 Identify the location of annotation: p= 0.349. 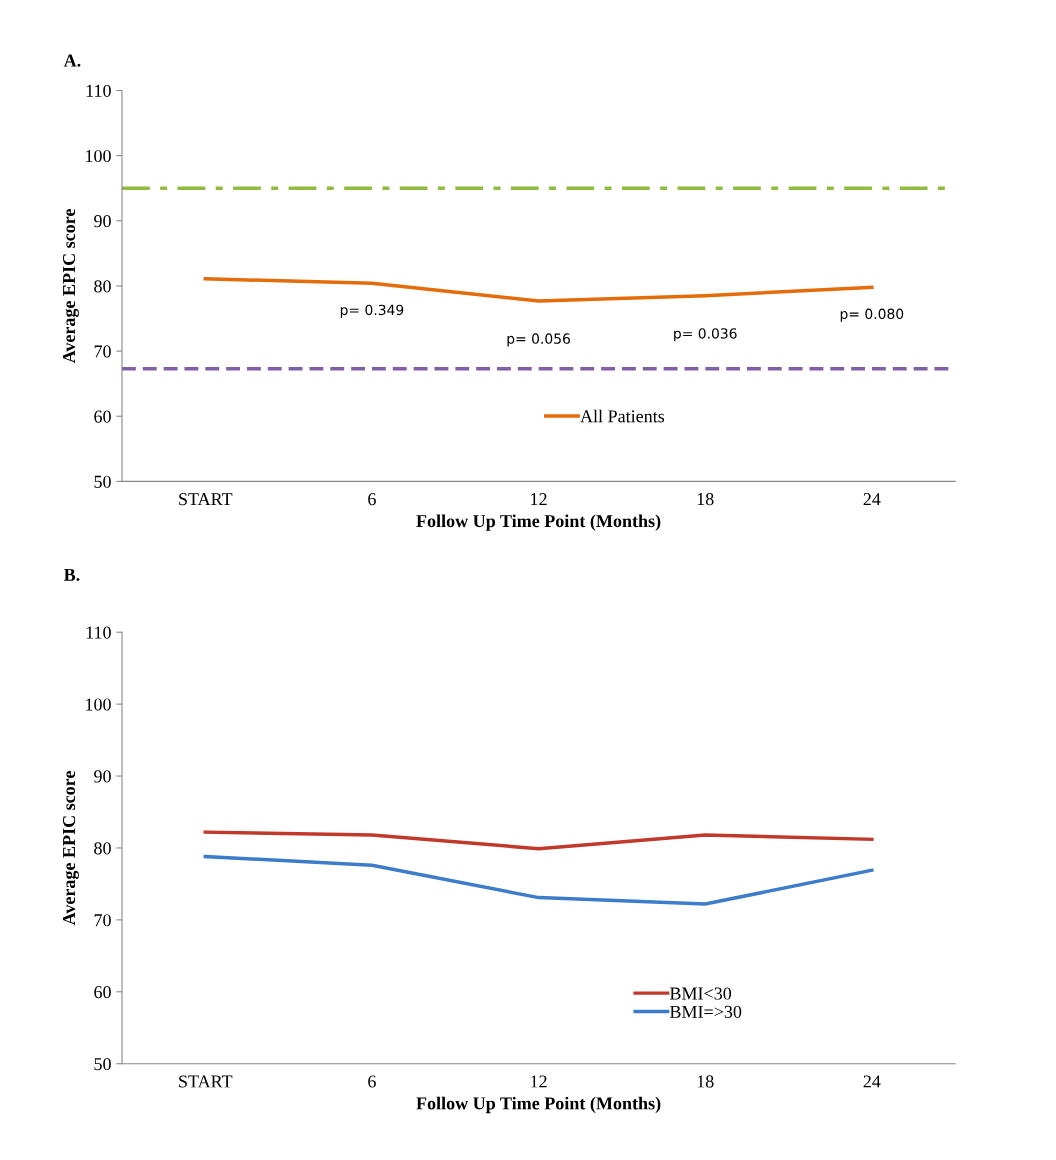
(372, 311).